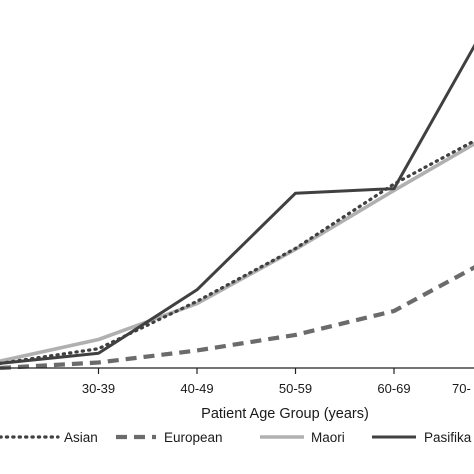 The height and width of the screenshot is (474, 474). What do you see at coordinates (295, 388) in the screenshot?
I see `x-tick-label: 50-59` at bounding box center [295, 388].